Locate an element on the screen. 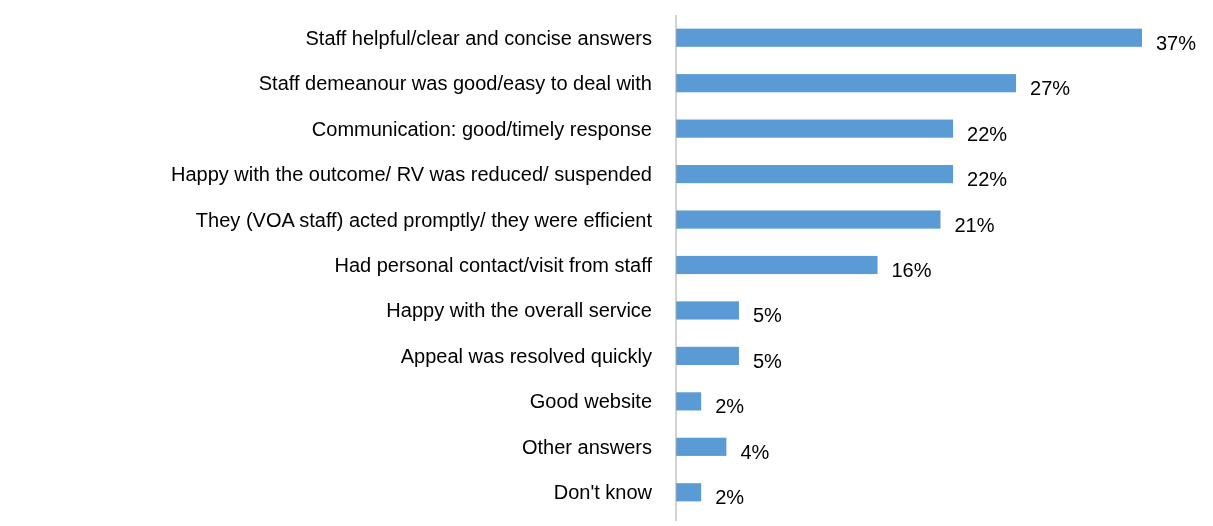  y-tick-label: They (VOA staff) acted promptly/ they were efficient is located at coordinates (424, 219).